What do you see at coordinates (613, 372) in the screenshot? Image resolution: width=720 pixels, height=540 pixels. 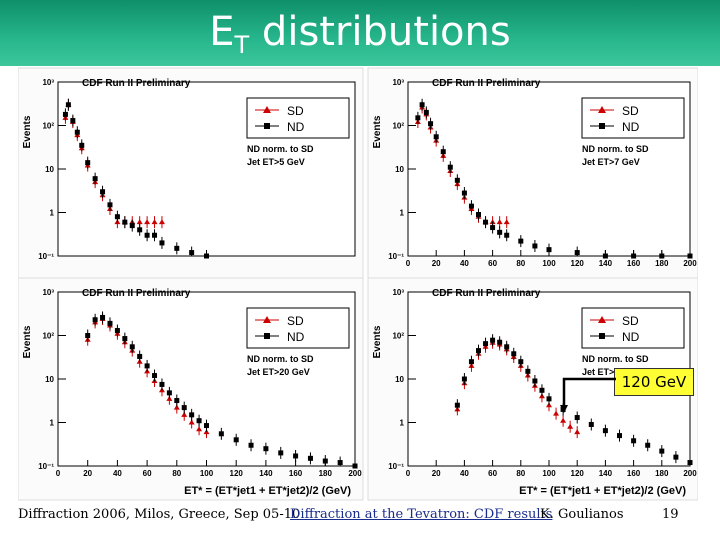 I see `note-line: Jet ET>50 GeV` at bounding box center [613, 372].